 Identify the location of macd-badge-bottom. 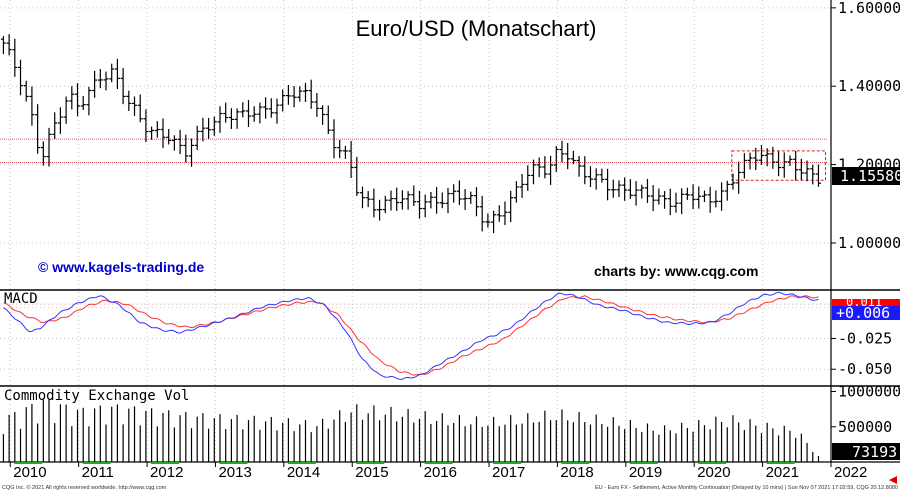
(866, 313).